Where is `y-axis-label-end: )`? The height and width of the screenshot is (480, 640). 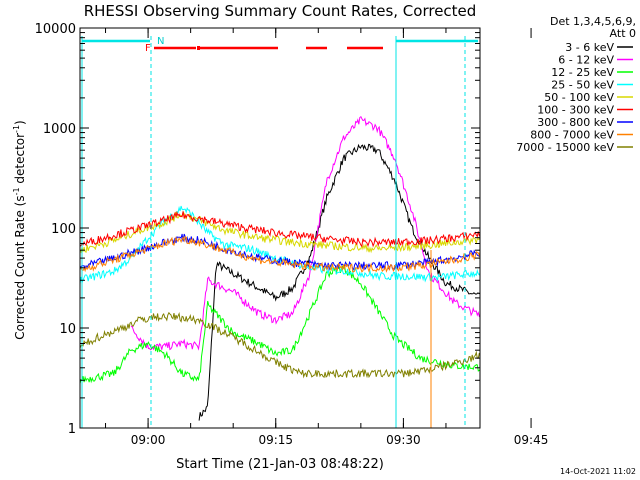 y-axis-label-end: ) is located at coordinates (20, 122).